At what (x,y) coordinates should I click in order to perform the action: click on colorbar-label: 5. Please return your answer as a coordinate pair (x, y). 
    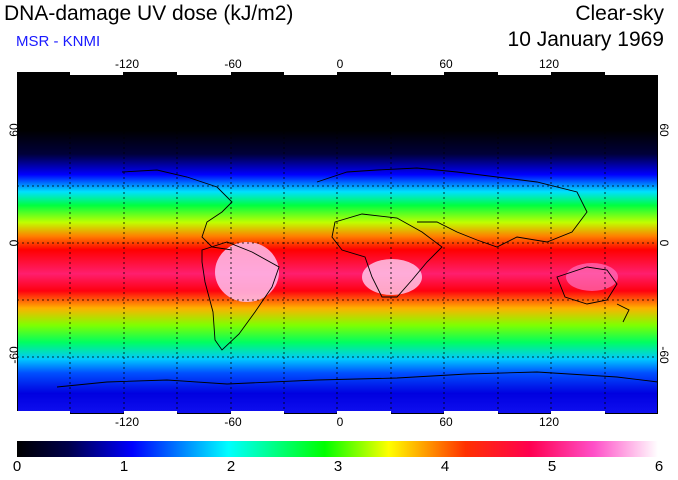
    Looking at the image, I should click on (552, 466).